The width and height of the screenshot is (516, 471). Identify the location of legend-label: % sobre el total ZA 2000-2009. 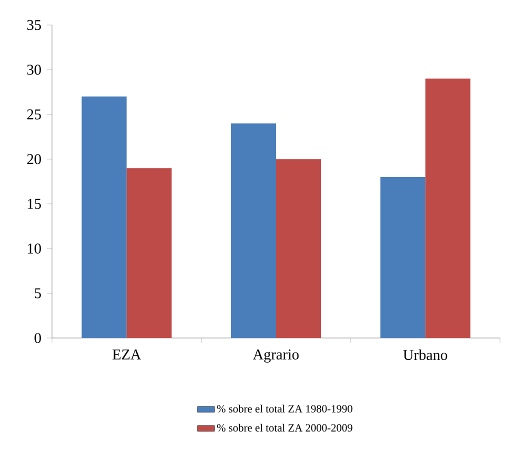
(284, 428).